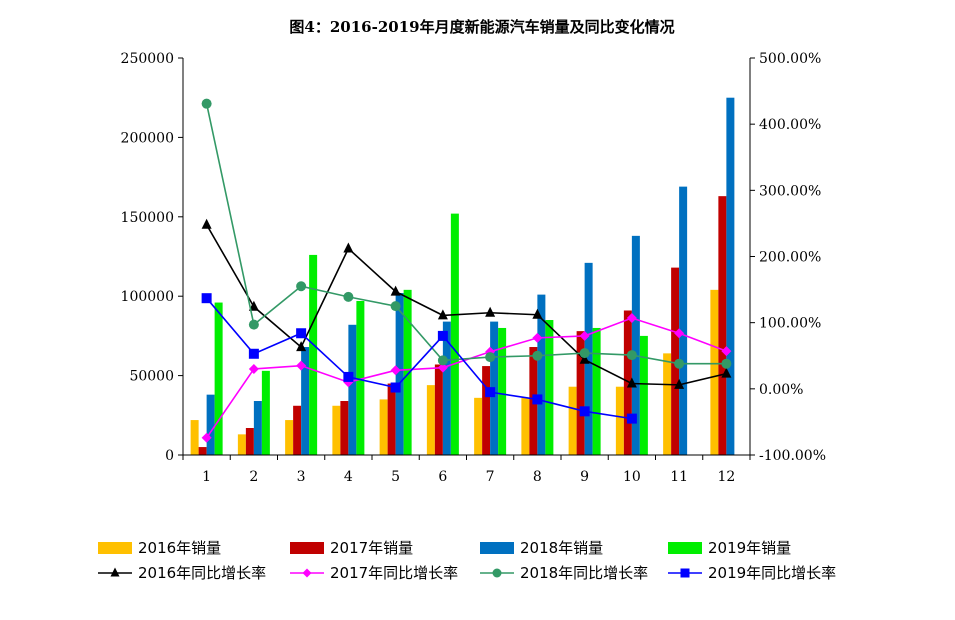  Describe the element at coordinates (147, 59) in the screenshot. I see `y-left-tick-label: 250000` at that location.